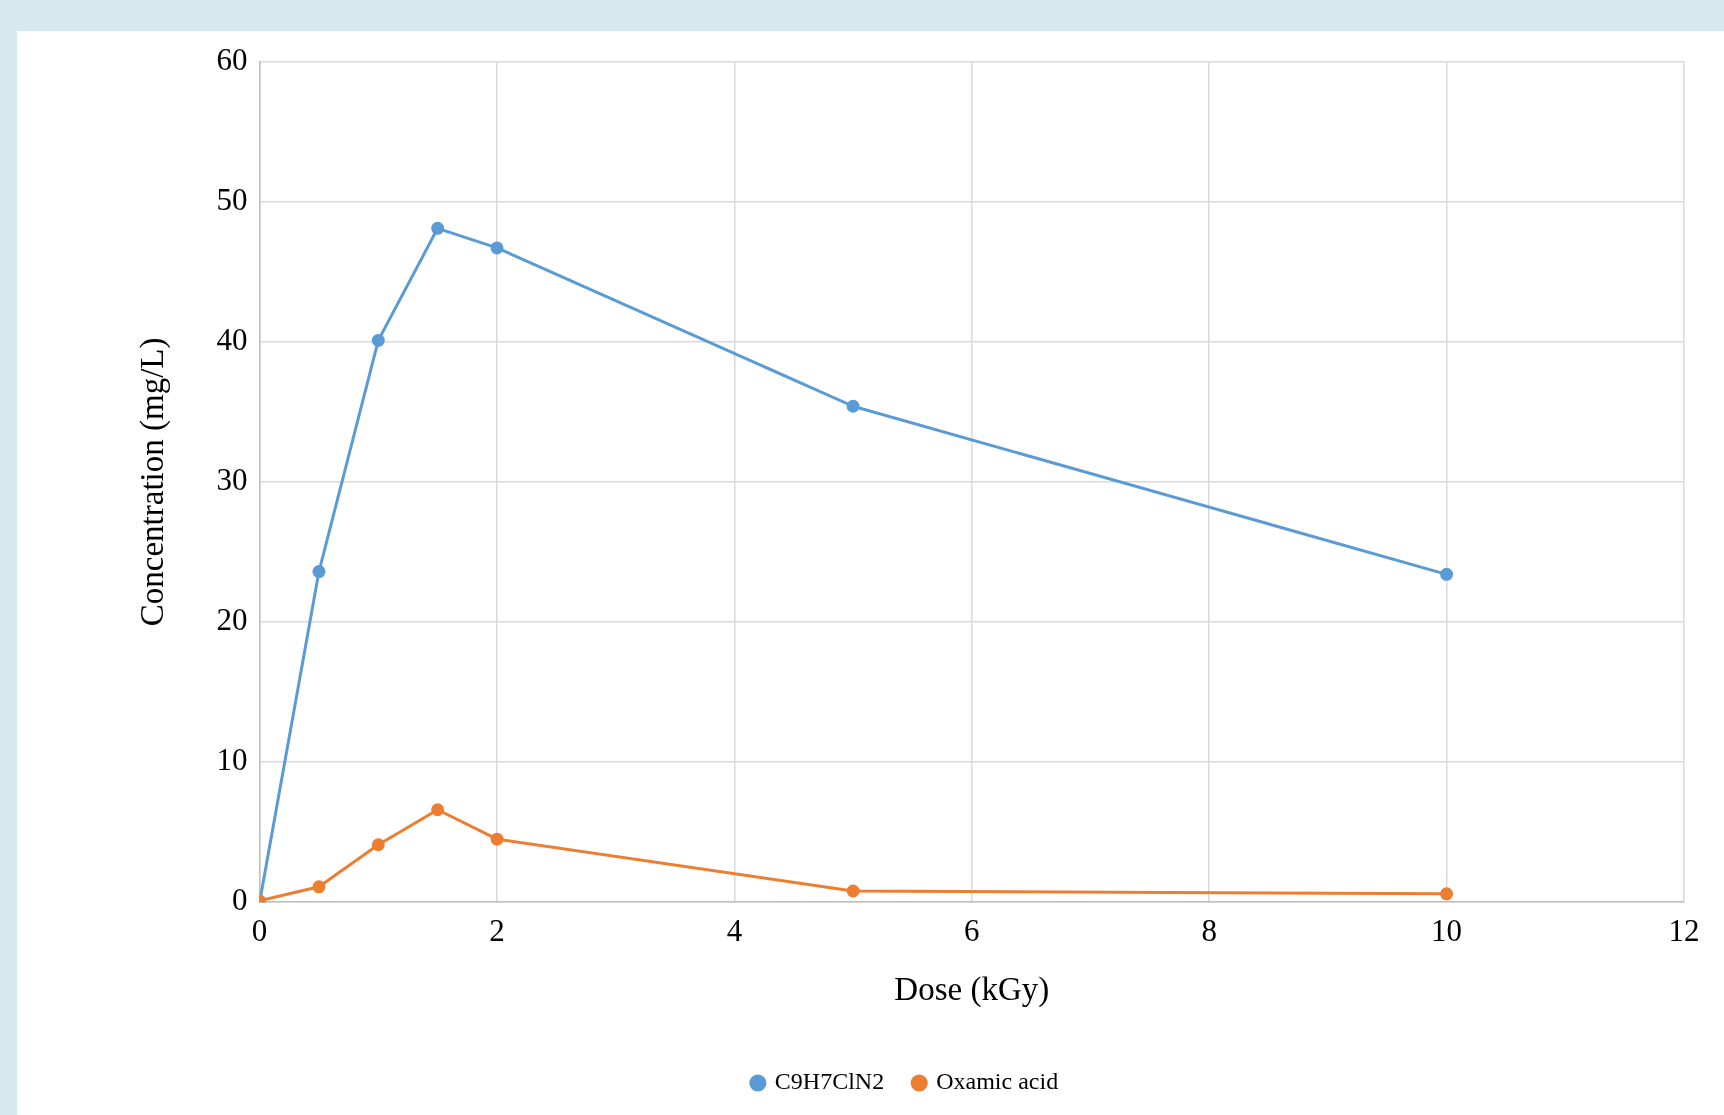  I want to click on y-tick-label: 50, so click(232, 199).